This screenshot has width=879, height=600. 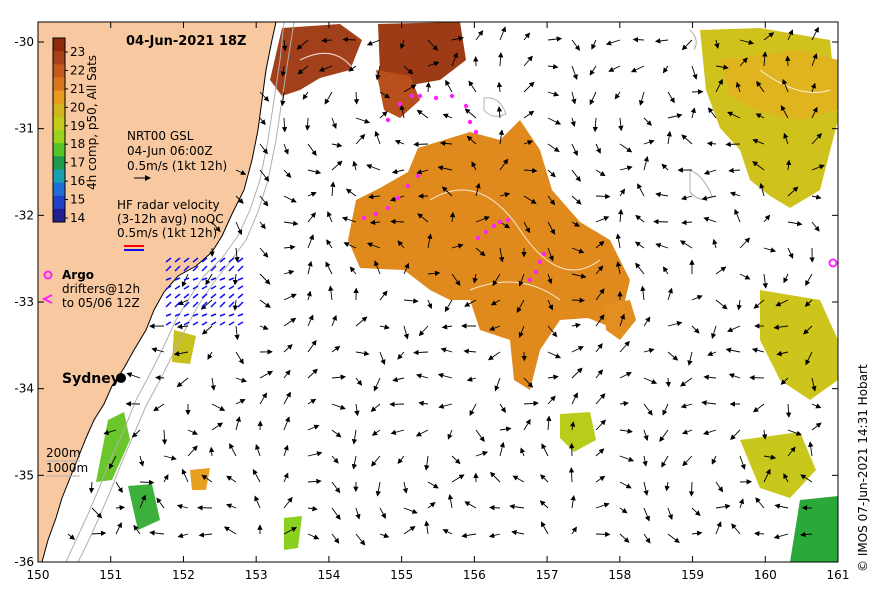 I want to click on colorbar-tick-label: 19, so click(x=77, y=126).